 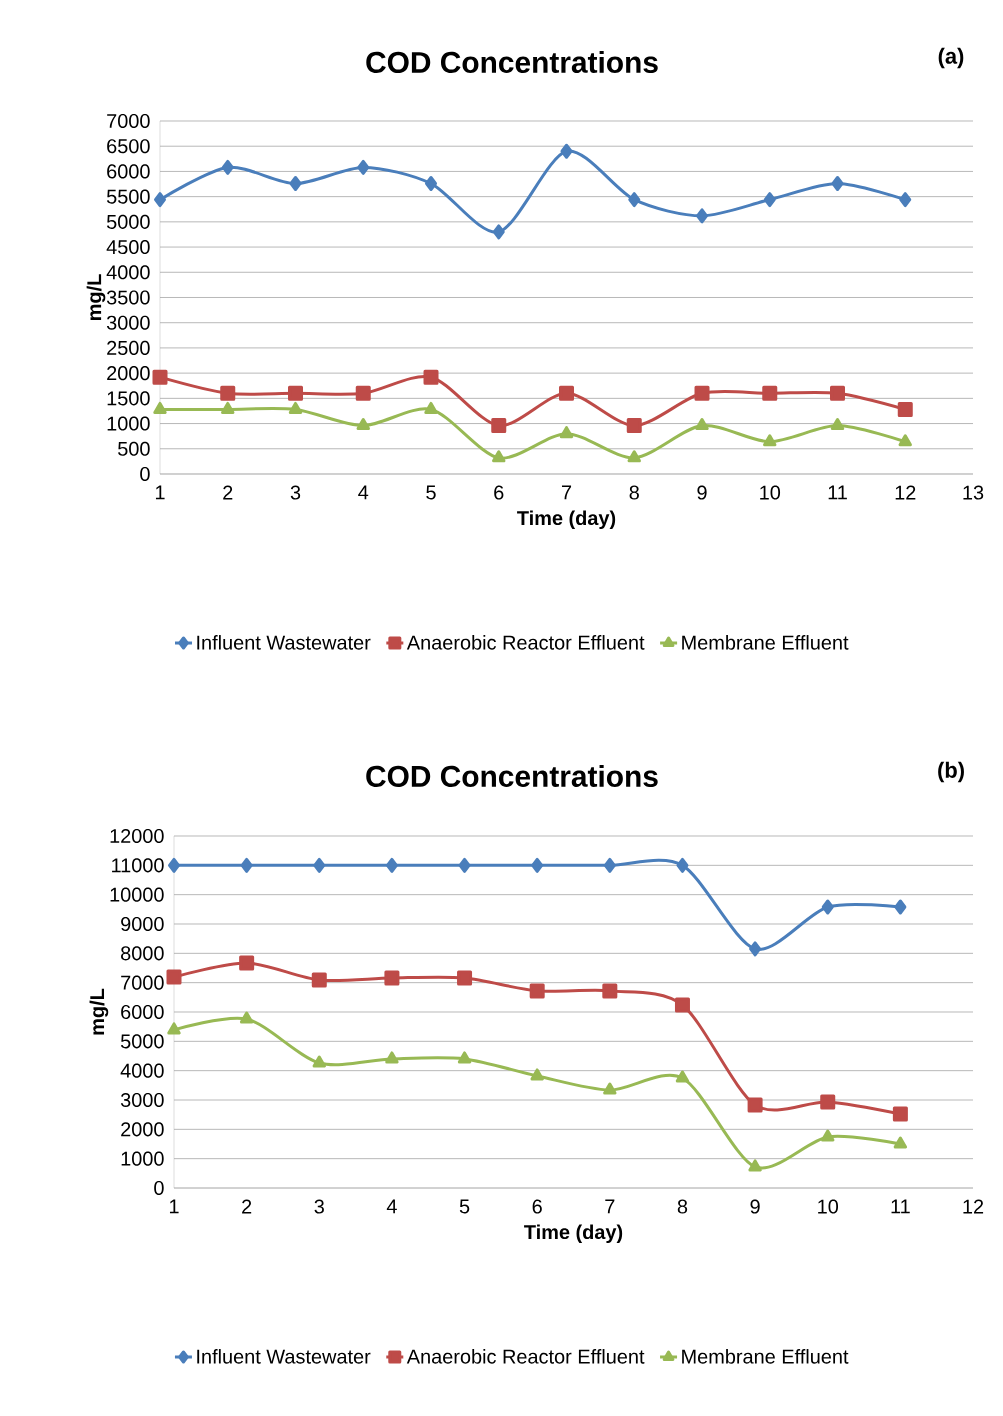 What do you see at coordinates (174, 1206) in the screenshot?
I see `x-tick-label: 1` at bounding box center [174, 1206].